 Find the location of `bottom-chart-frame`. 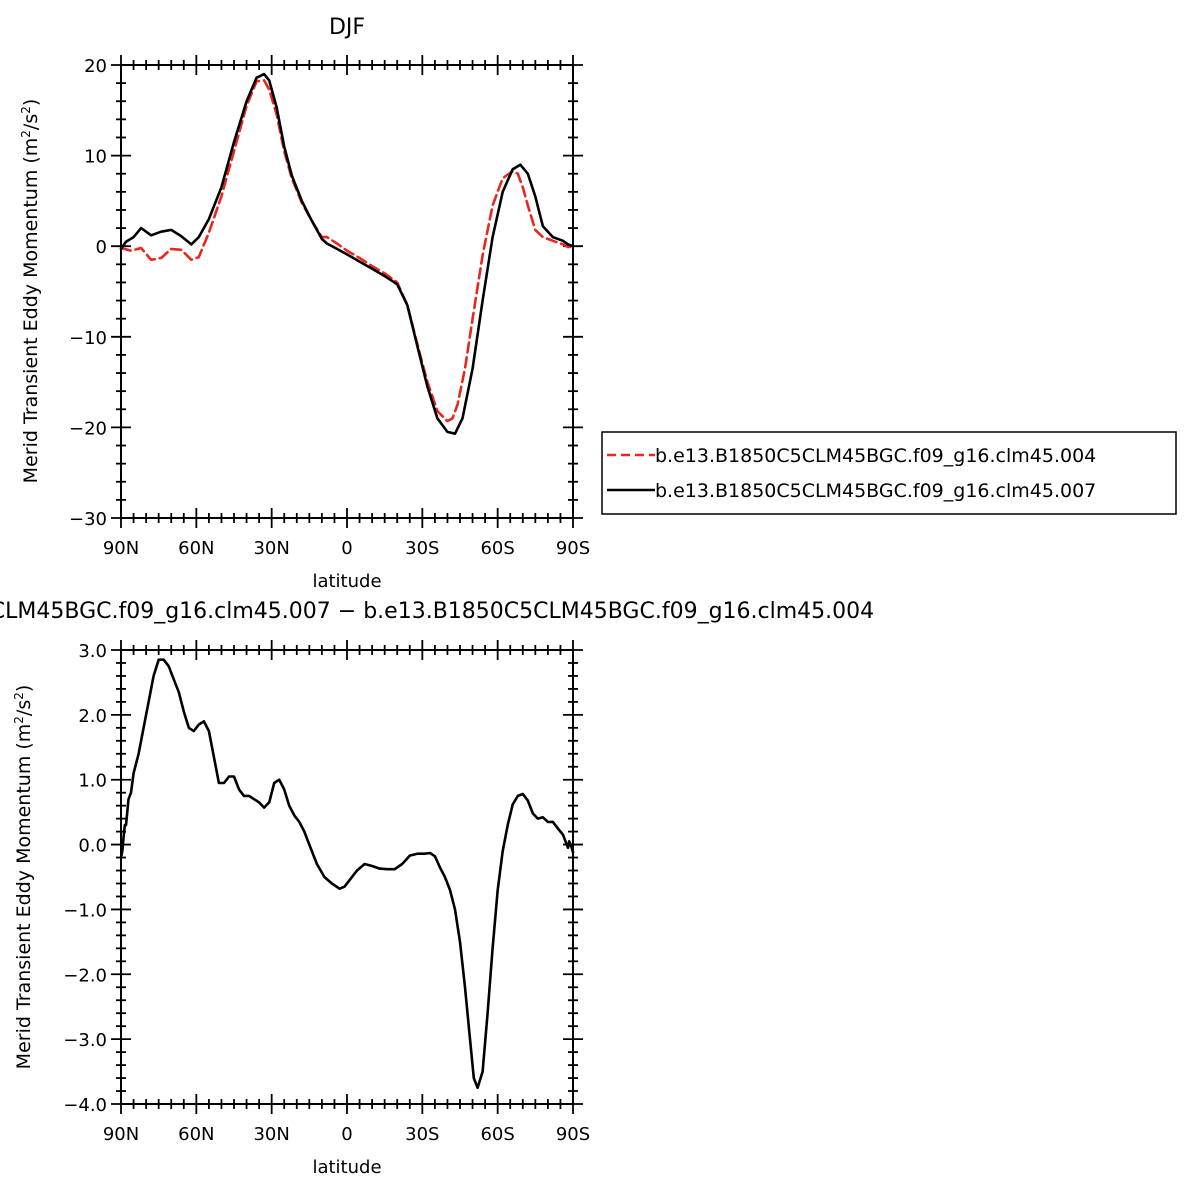

bottom-chart-frame is located at coordinates (347, 877).